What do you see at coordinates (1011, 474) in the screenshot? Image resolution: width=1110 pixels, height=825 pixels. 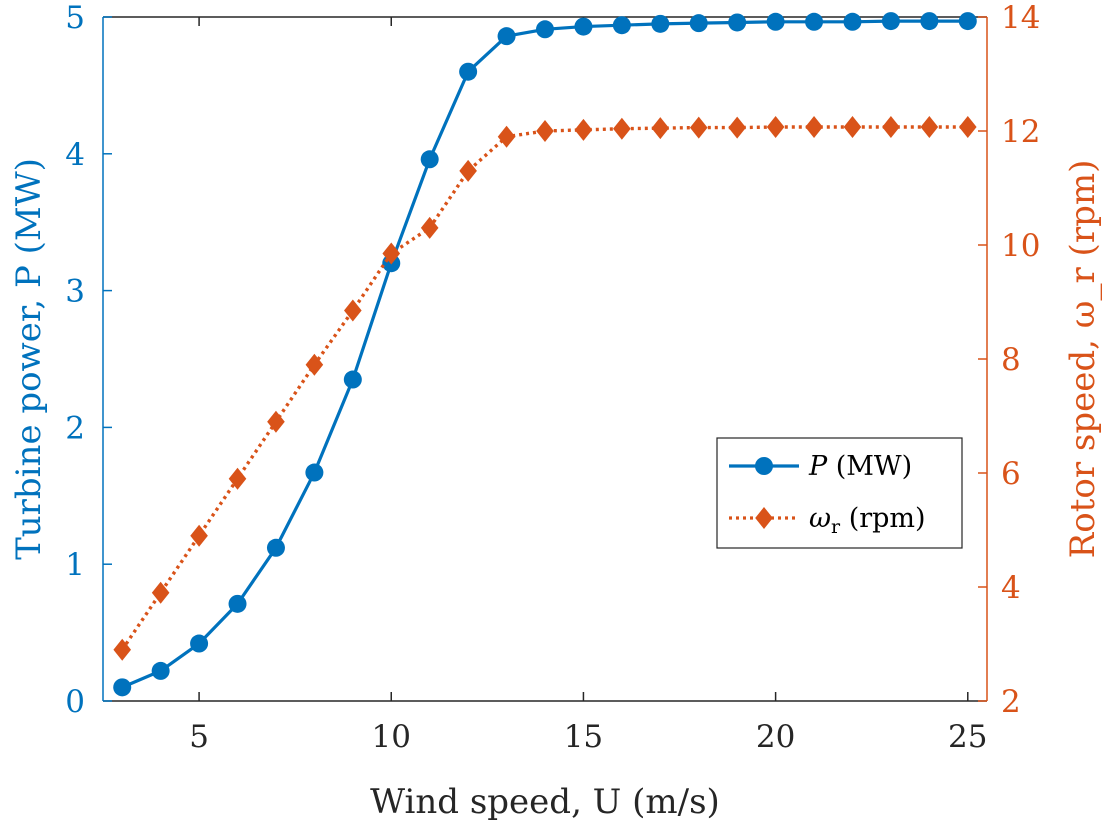 I see `right-y-tick-label: 6` at bounding box center [1011, 474].